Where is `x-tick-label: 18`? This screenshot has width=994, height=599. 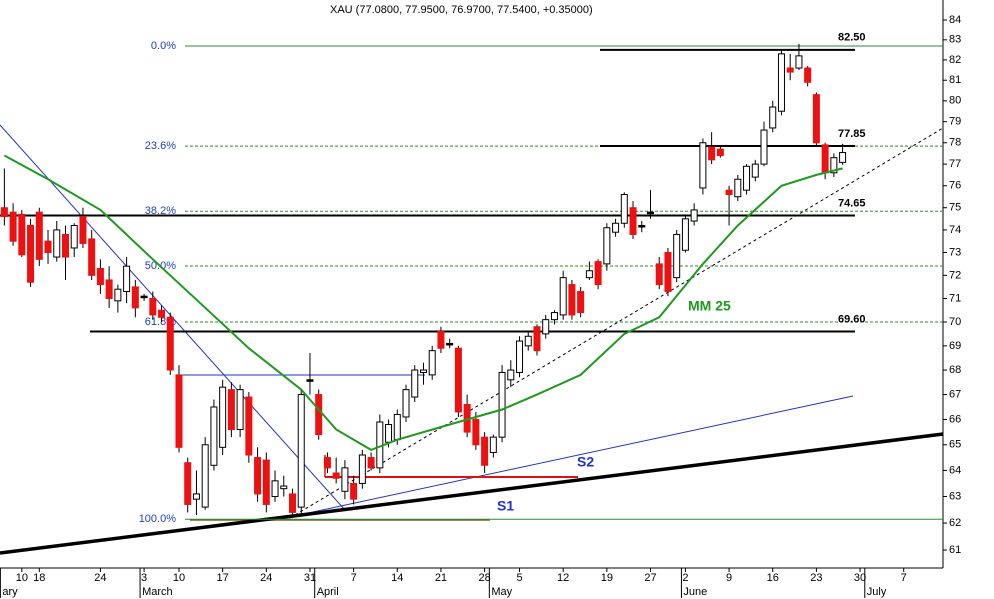 x-tick-label: 18 is located at coordinates (39, 578).